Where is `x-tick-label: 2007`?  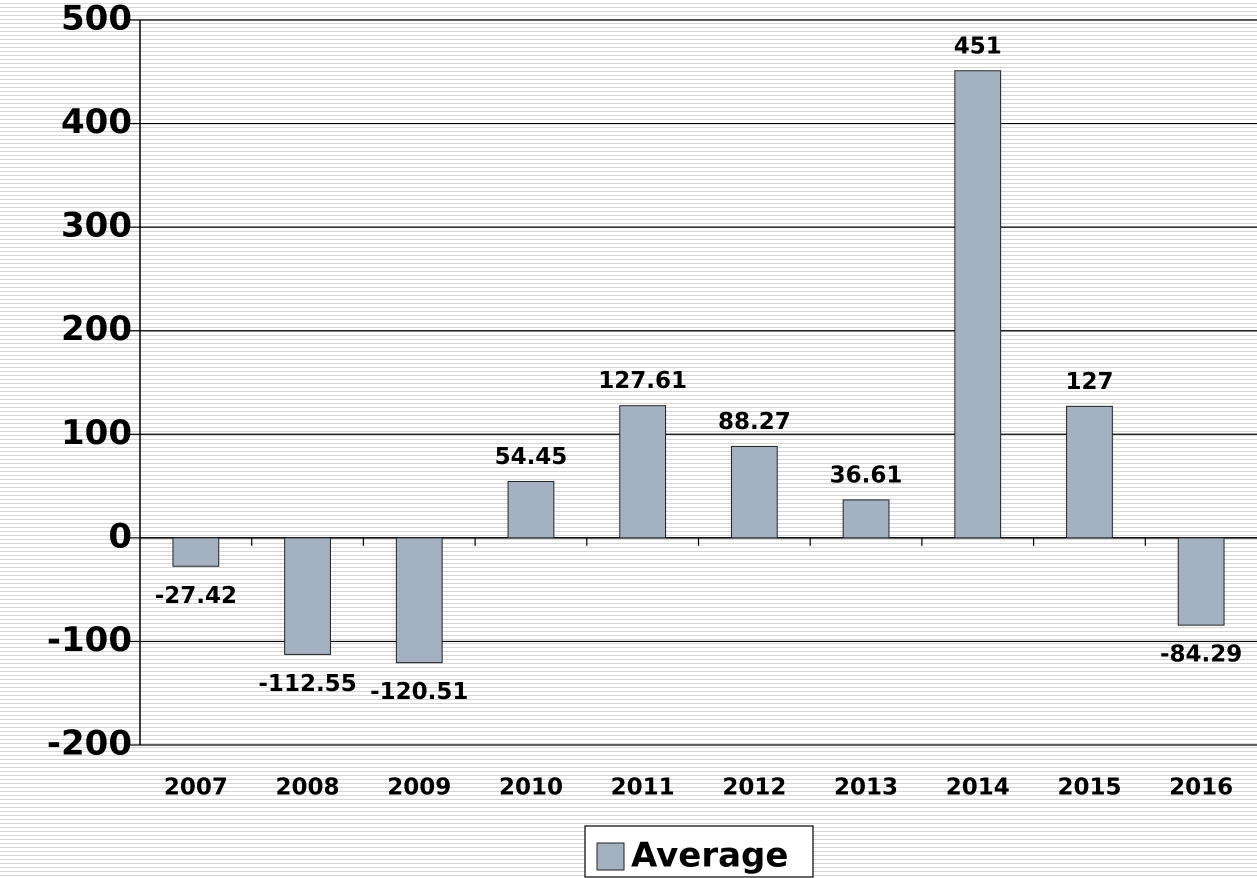 x-tick-label: 2007 is located at coordinates (196, 788).